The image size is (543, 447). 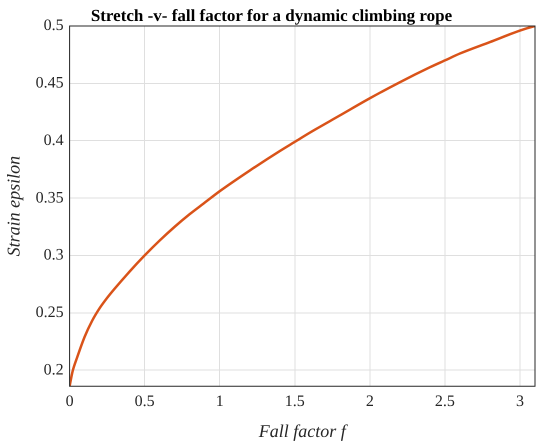 I want to click on x-tick-label: 1.5, so click(x=294, y=401).